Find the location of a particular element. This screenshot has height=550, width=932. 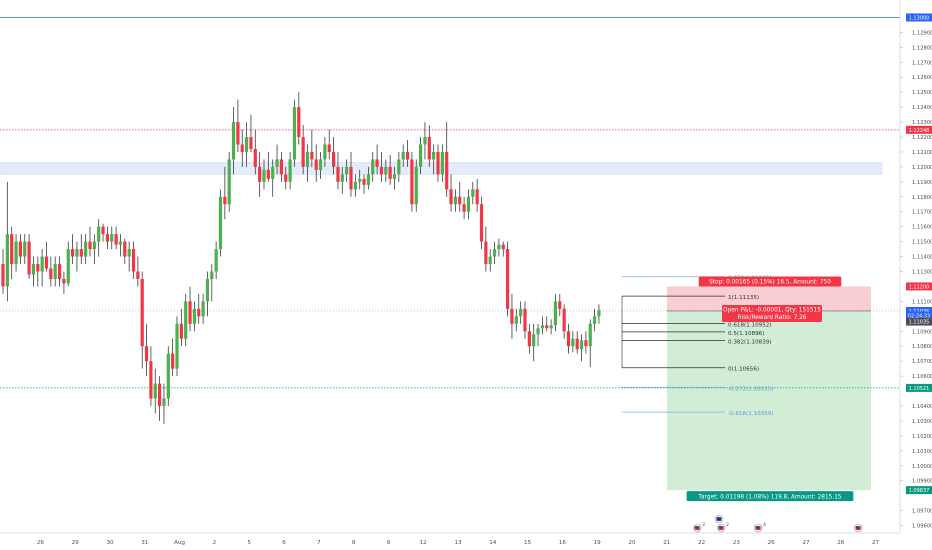

price-badge-text: 1.11035 is located at coordinates (919, 323).